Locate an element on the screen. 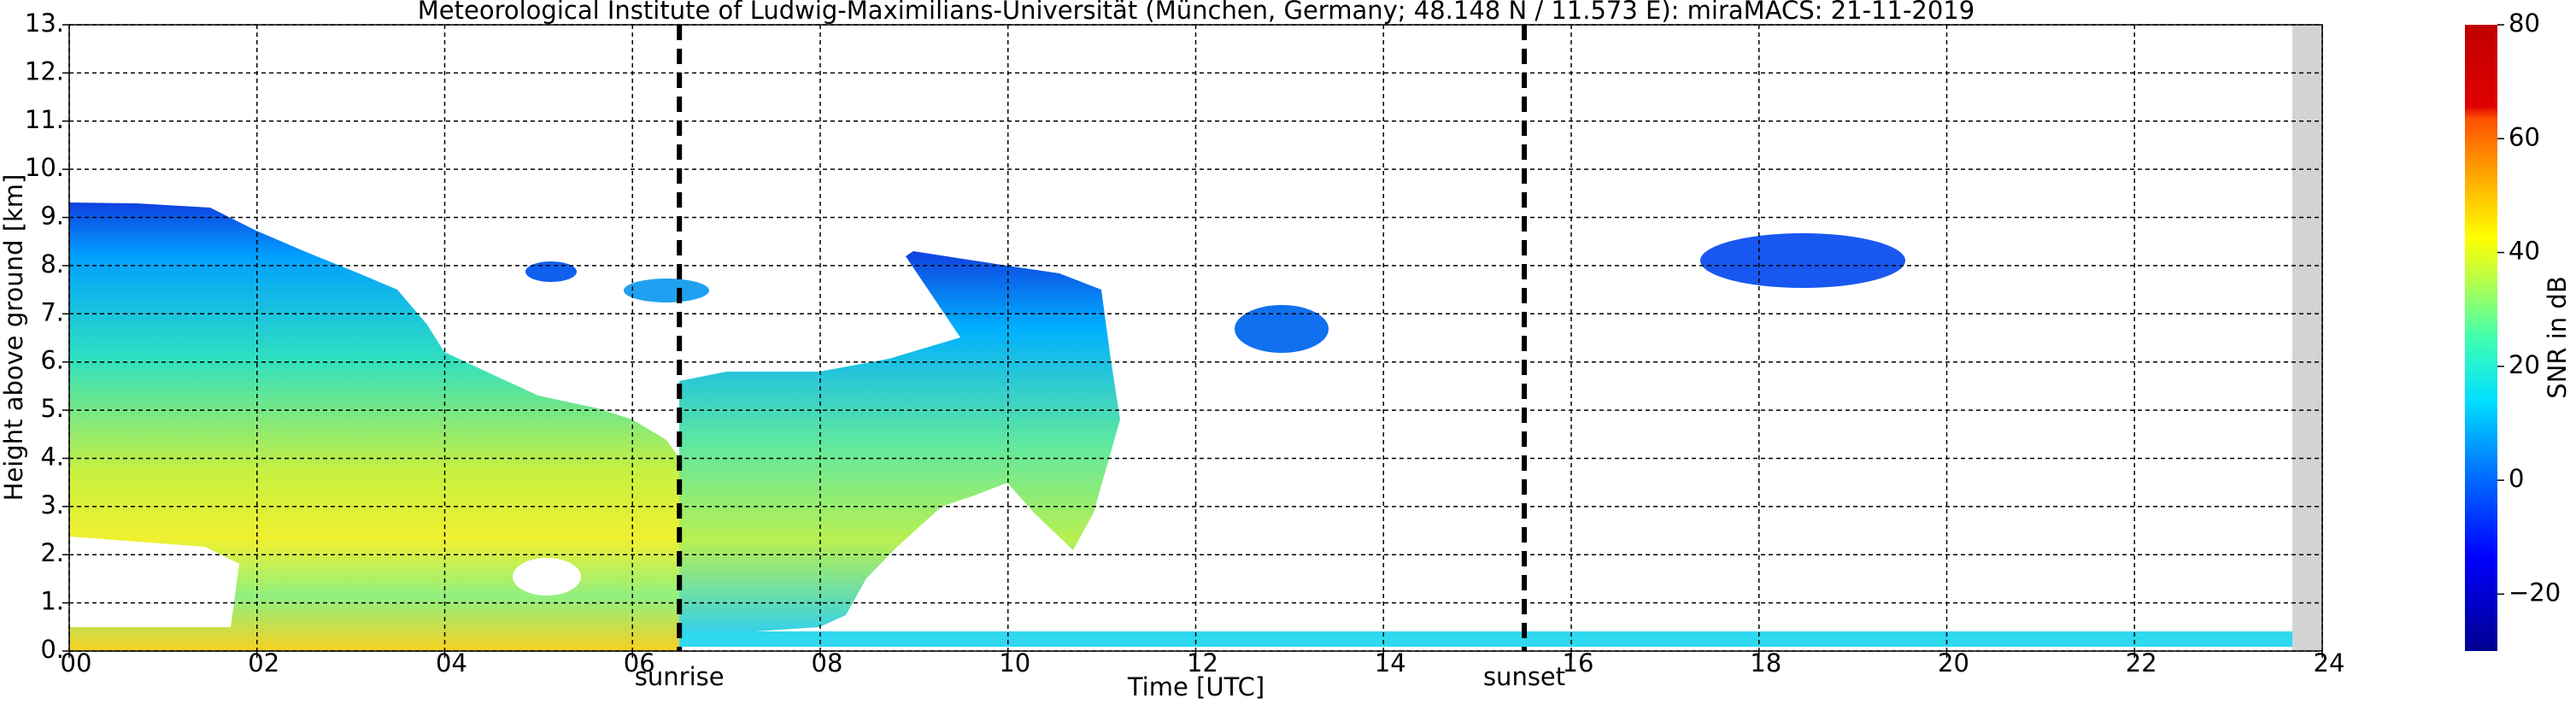 This screenshot has width=2576, height=704. x-tick-label: 14 is located at coordinates (1390, 663).